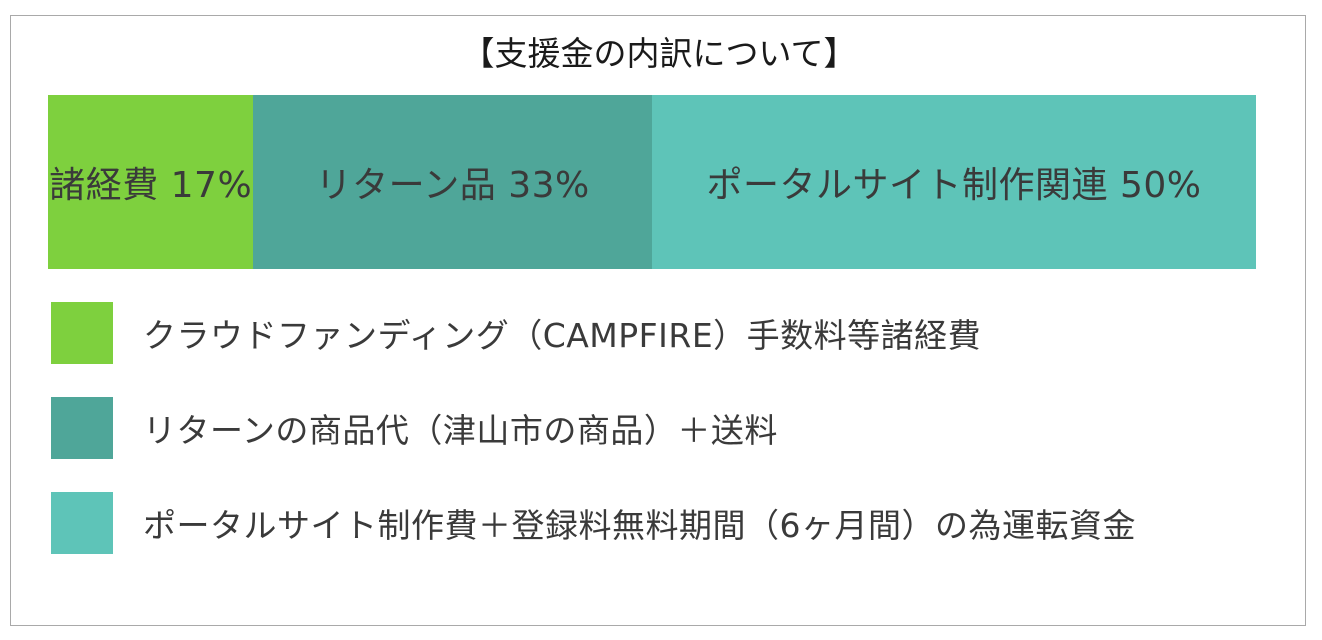 This screenshot has height=640, width=1322. What do you see at coordinates (562, 335) in the screenshot?
I see `legend-label-1: クラウドファンディング（CAMPFIRE）手数料等諸経費` at bounding box center [562, 335].